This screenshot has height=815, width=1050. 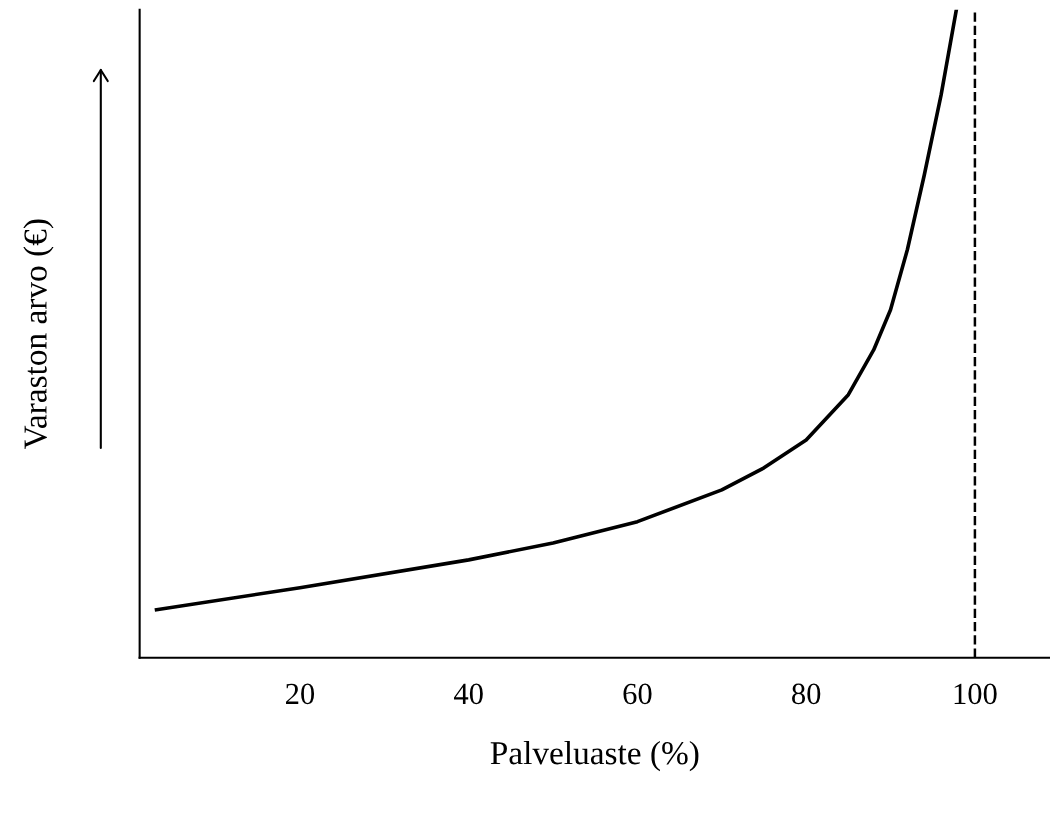 I want to click on x-tick-label: 20, so click(x=300, y=694).